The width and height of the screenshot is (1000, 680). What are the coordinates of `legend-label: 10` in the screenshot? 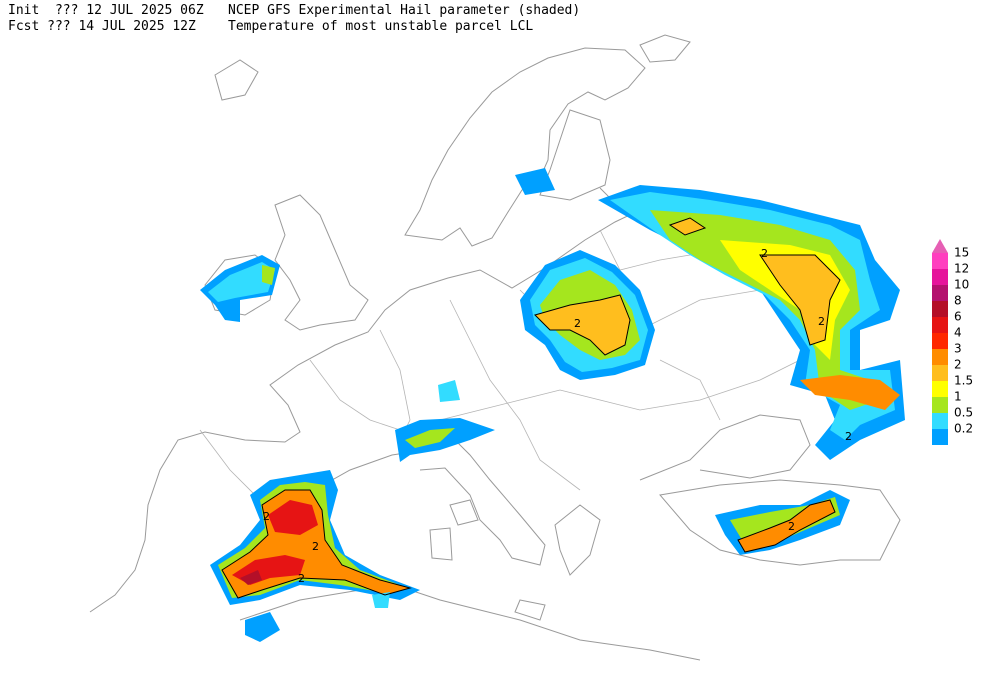 It's located at (961, 285).